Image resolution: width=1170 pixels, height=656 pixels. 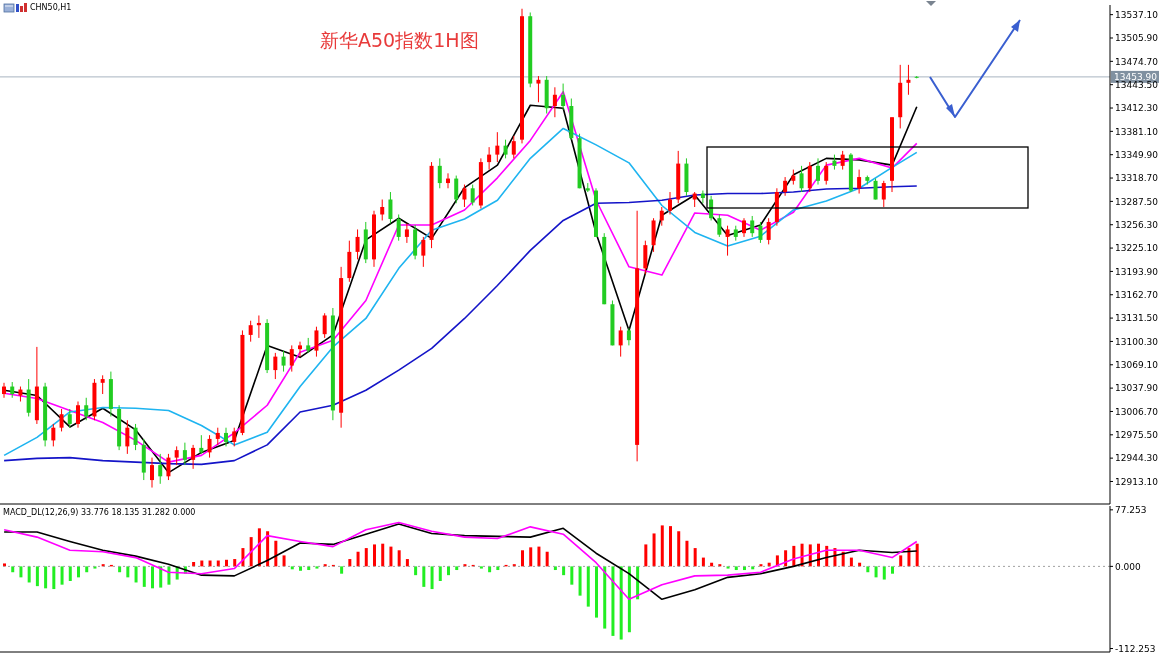 I want to click on y-tick-label: 13131.50, so click(x=1137, y=318).